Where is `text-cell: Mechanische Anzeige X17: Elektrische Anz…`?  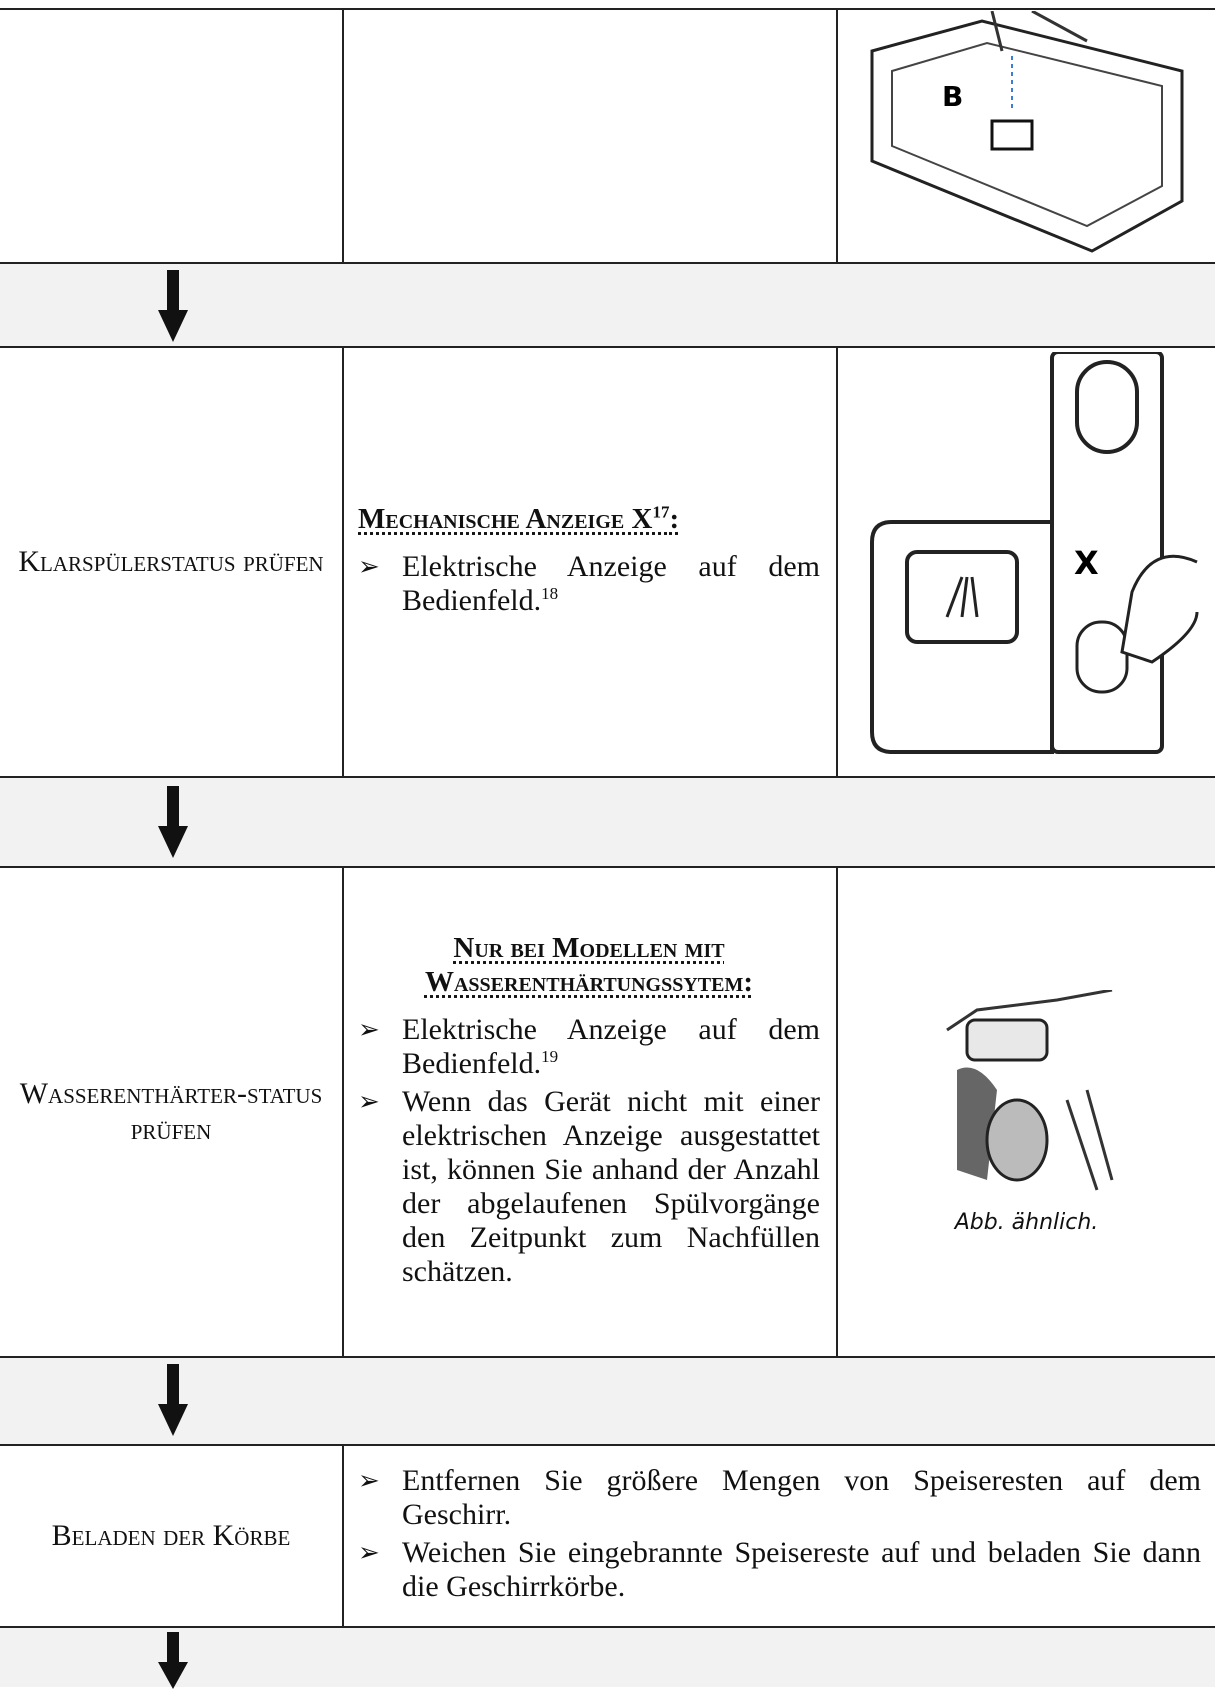 text-cell: Mechanische Anzeige X17: Elektrische Anz… is located at coordinates (591, 562).